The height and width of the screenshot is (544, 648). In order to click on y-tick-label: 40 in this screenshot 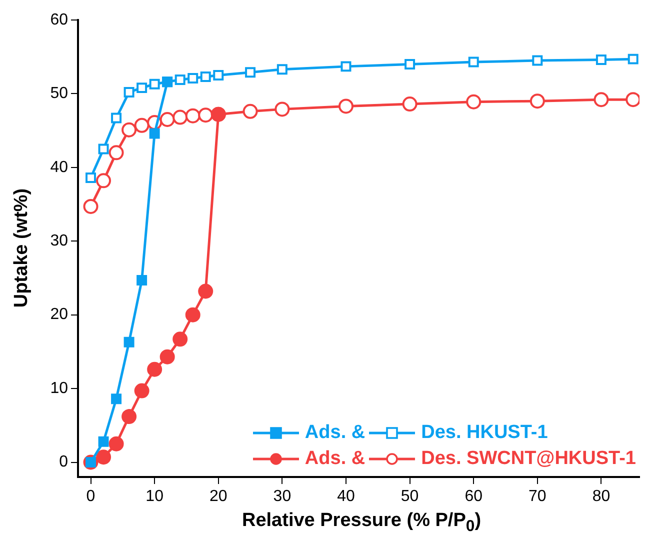, I will do `click(59, 167)`.